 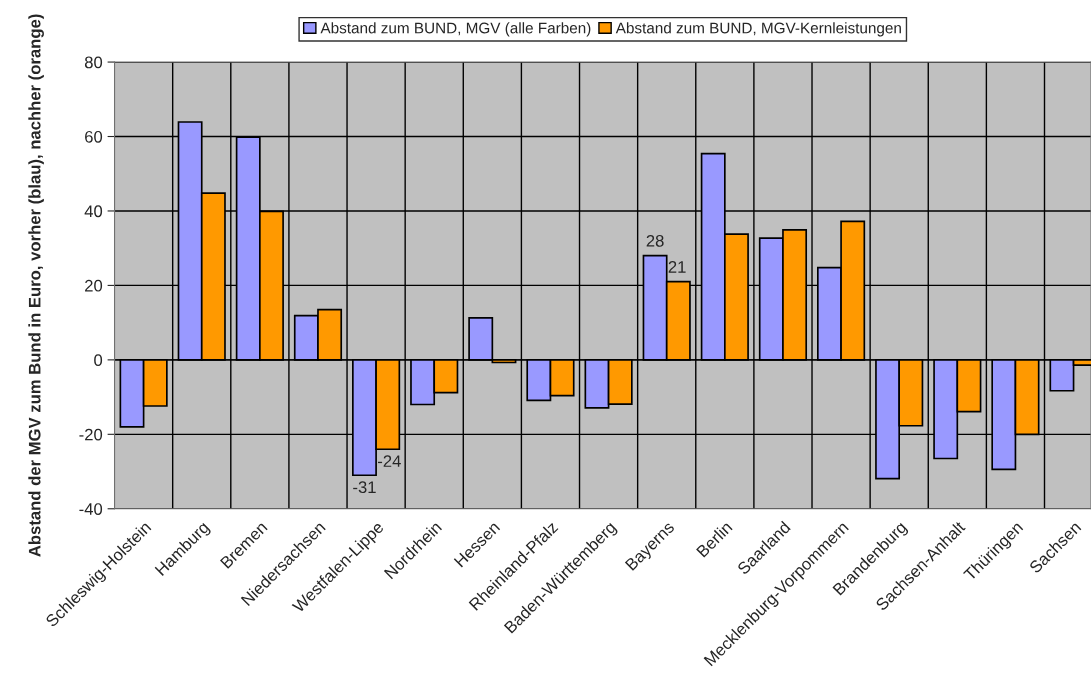 What do you see at coordinates (455, 29) in the screenshot?
I see `legend-label: Abstand zum BUND, MGV (alle Farben)` at bounding box center [455, 29].